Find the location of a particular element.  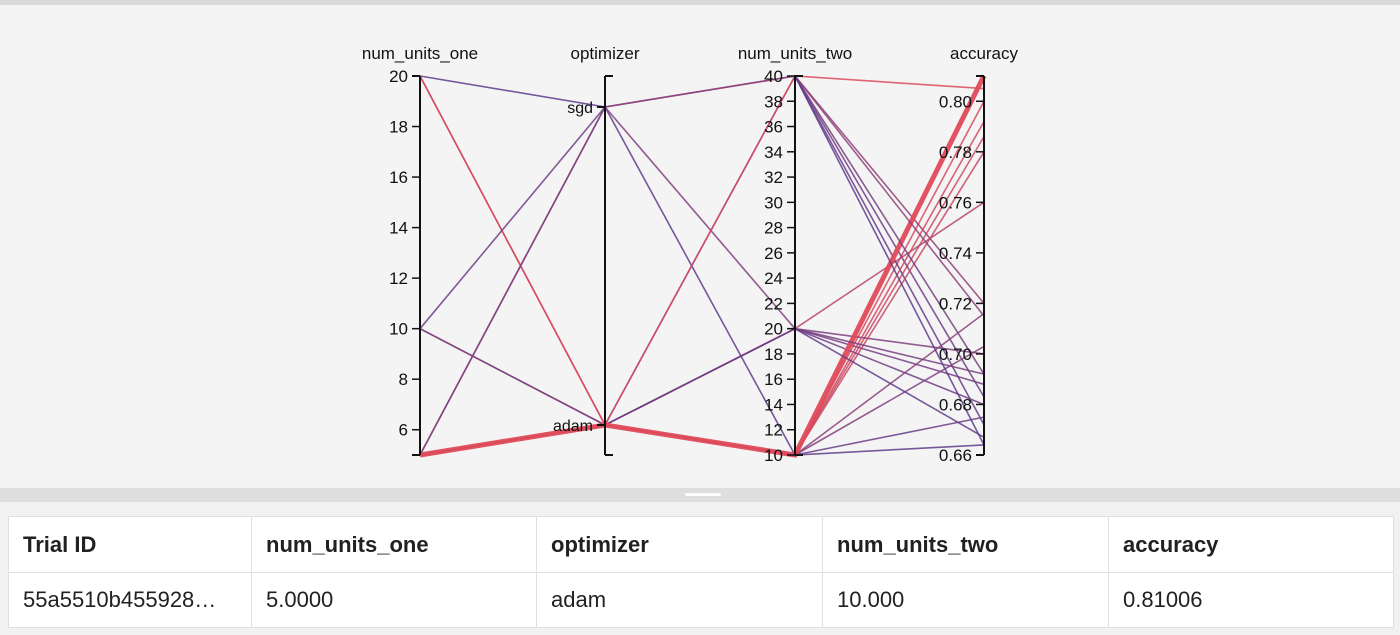

tick-label: 0.70 is located at coordinates (955, 354).